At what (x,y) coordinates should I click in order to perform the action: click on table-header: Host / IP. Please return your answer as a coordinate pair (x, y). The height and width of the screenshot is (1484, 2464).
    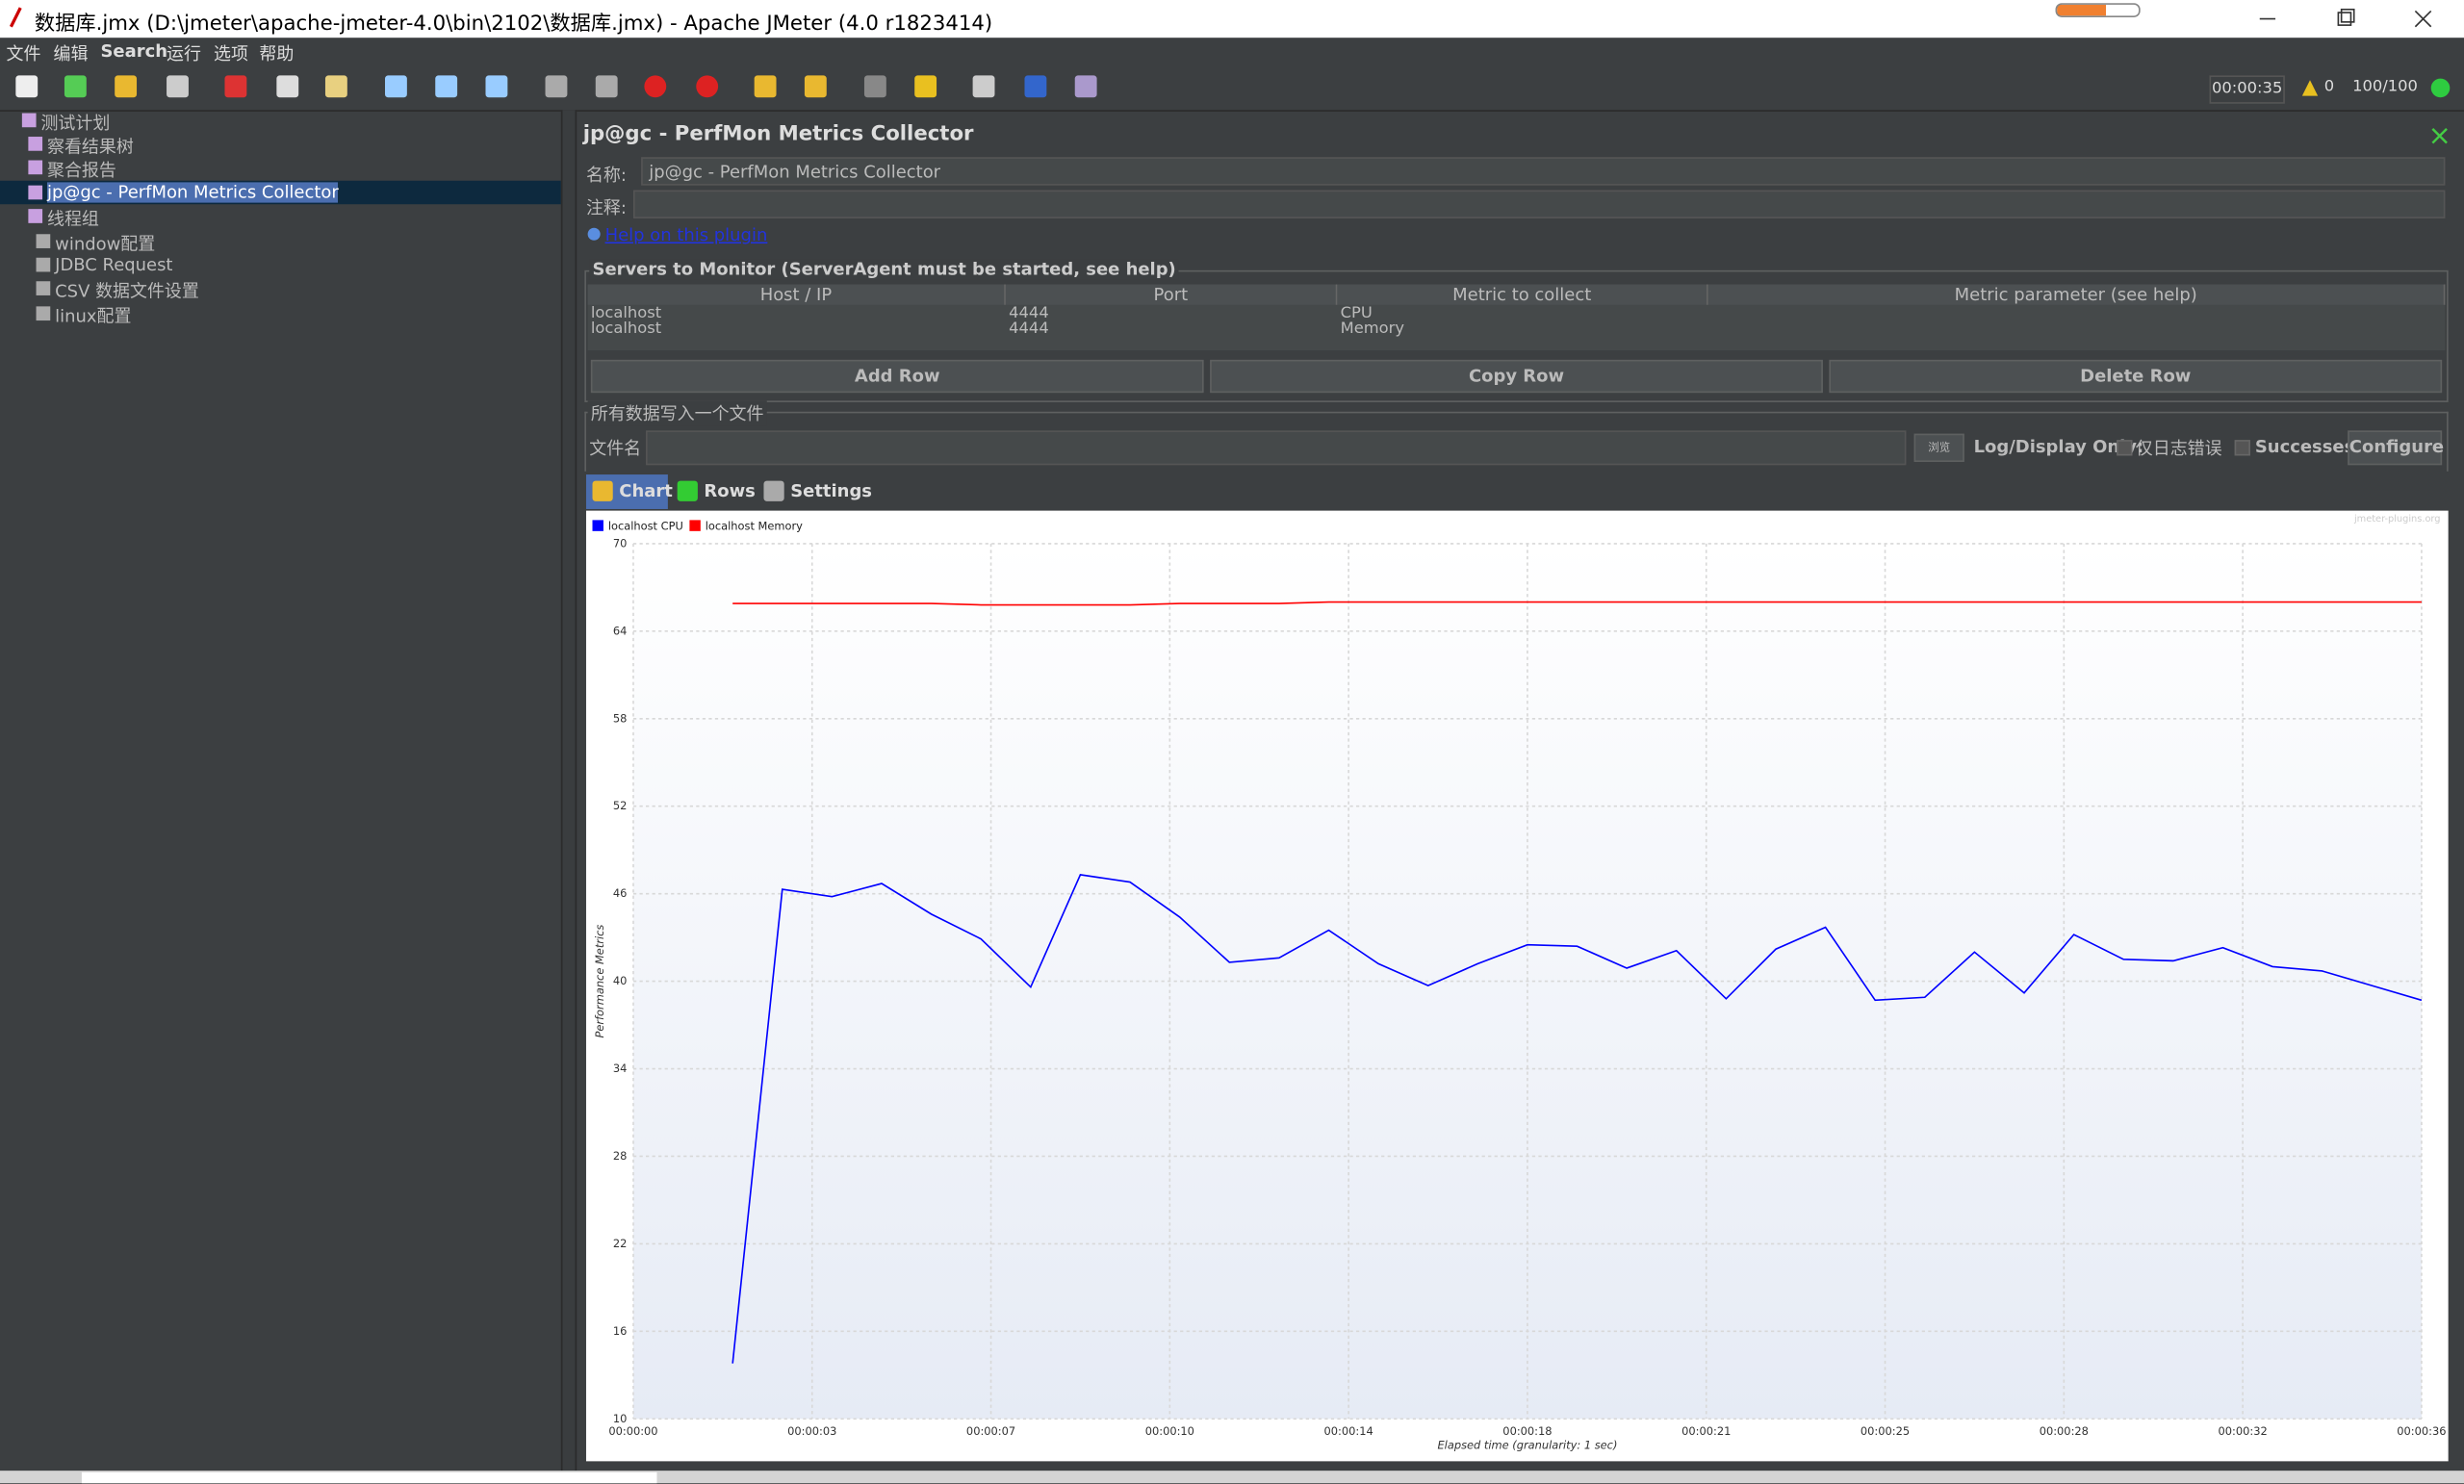
    Looking at the image, I should click on (796, 295).